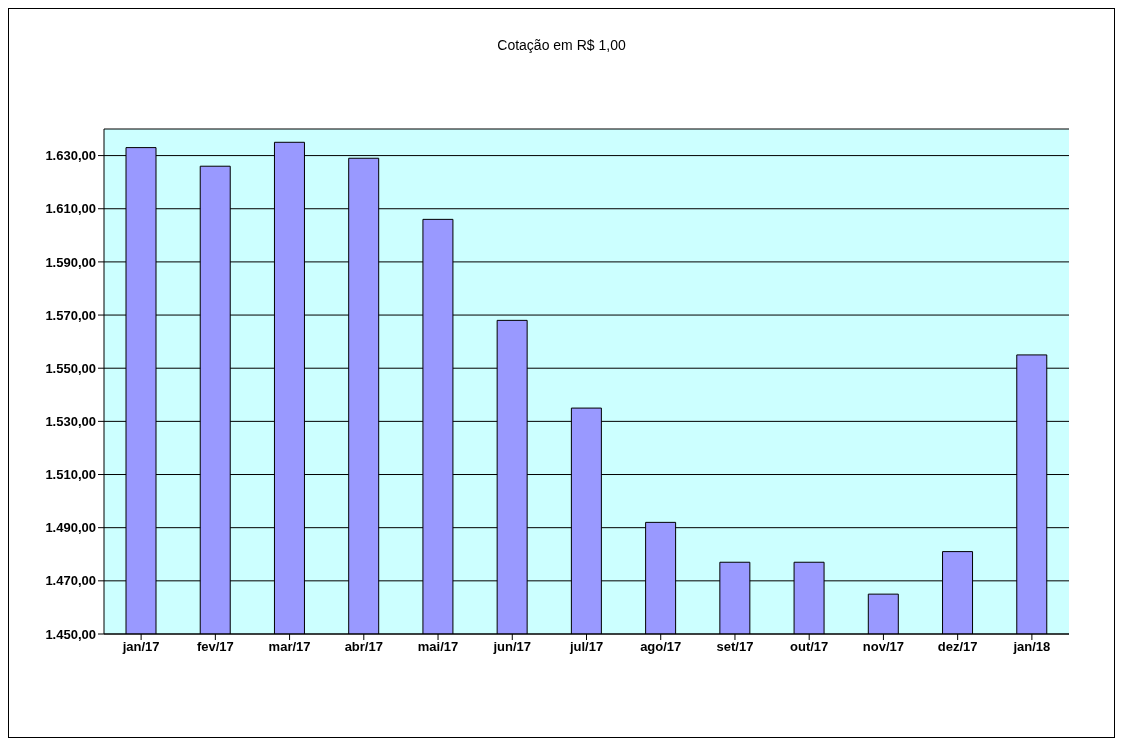 The image size is (1125, 749). Describe the element at coordinates (70, 368) in the screenshot. I see `y-tick-label: 1.550,00` at that location.